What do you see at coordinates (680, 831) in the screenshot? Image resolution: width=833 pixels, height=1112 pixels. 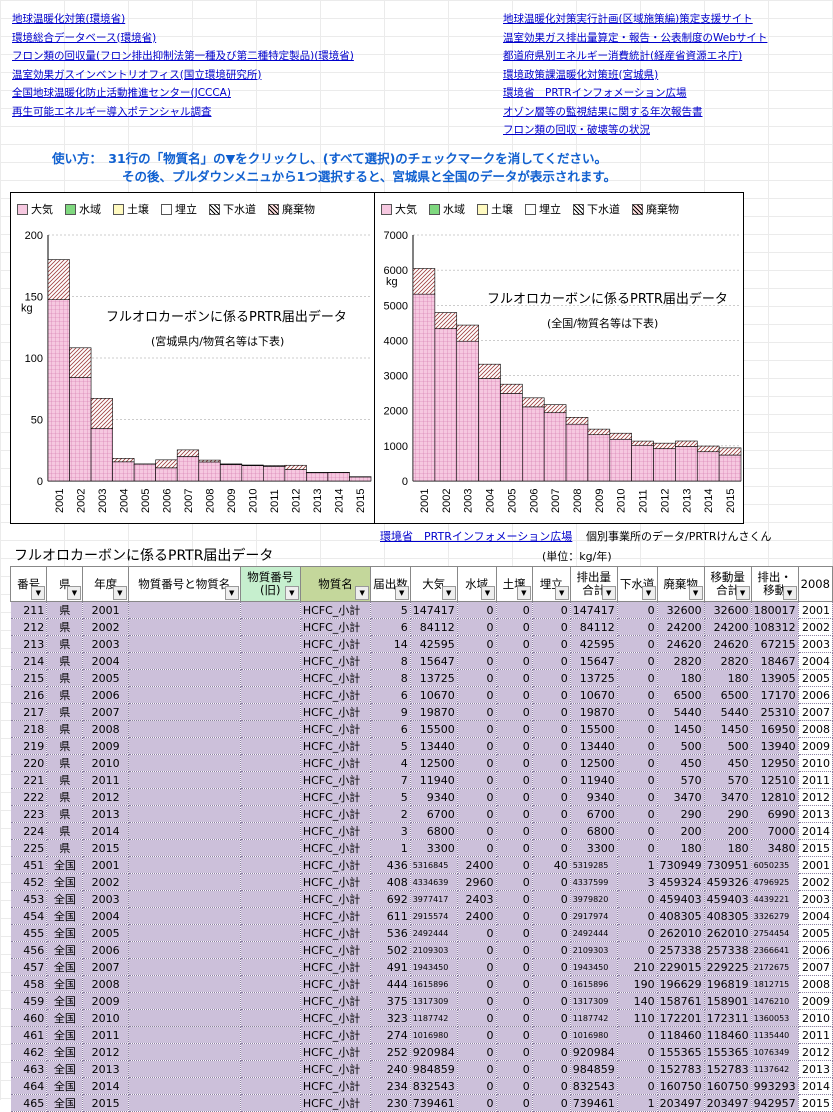 I see `table-cell: 200` at bounding box center [680, 831].